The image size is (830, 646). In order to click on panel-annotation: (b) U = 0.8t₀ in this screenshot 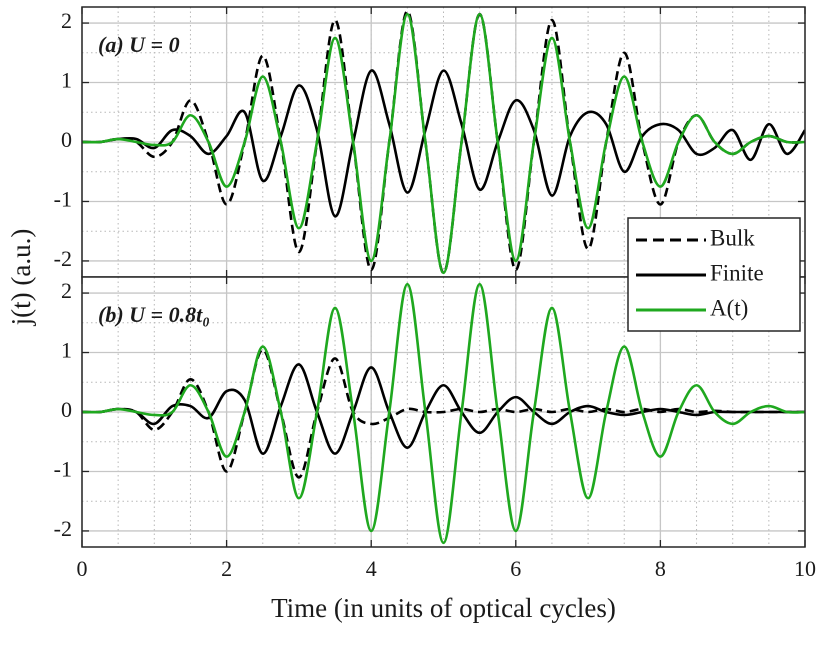, I will do `click(154, 314)`.